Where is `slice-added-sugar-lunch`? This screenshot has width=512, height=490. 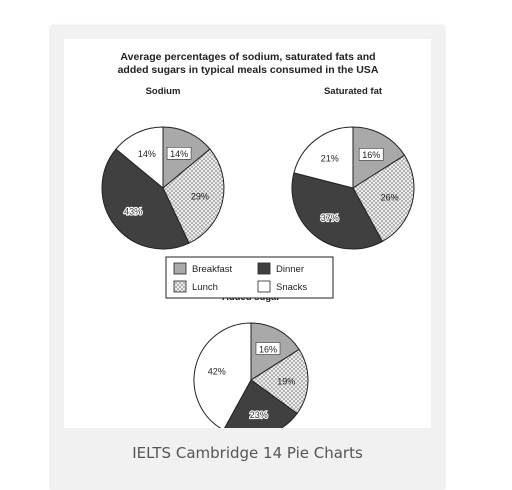 slice-added-sugar-lunch is located at coordinates (279, 381).